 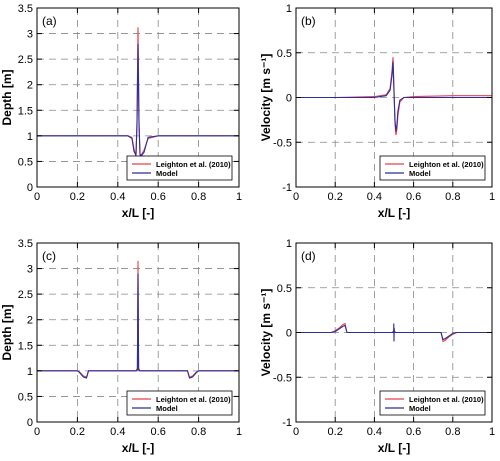 What do you see at coordinates (308, 256) in the screenshot?
I see `panel-label: (d)` at bounding box center [308, 256].